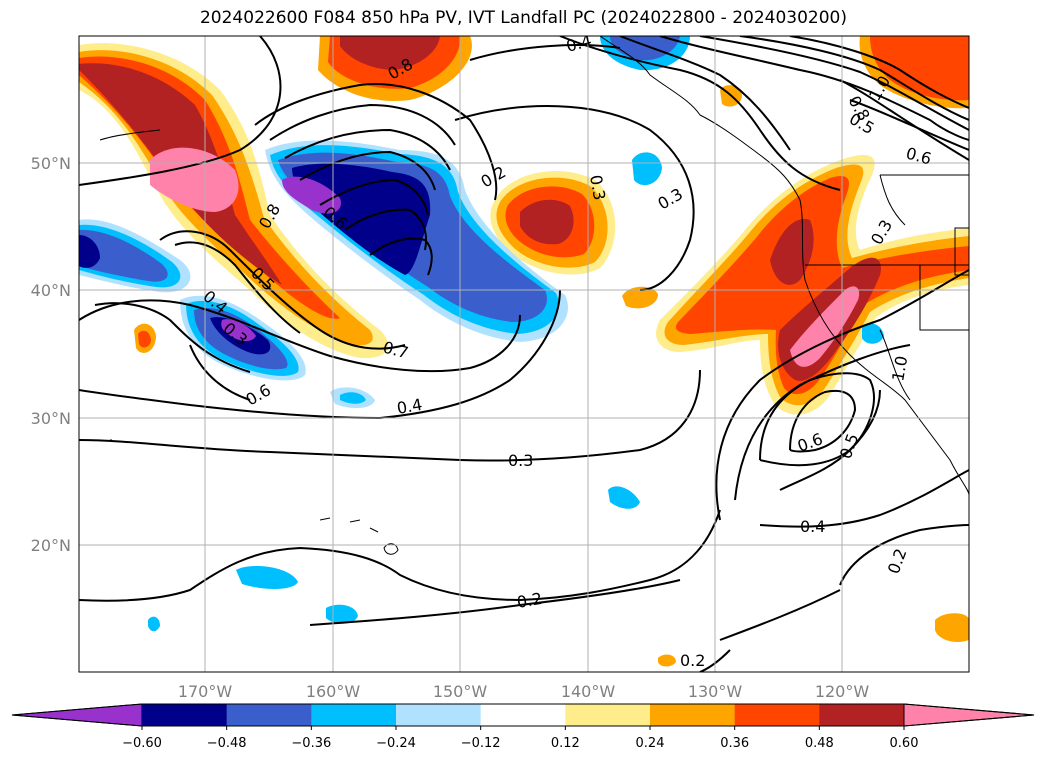  What do you see at coordinates (904, 743) in the screenshot?
I see `colorbar-tick-label: 0.60` at bounding box center [904, 743].